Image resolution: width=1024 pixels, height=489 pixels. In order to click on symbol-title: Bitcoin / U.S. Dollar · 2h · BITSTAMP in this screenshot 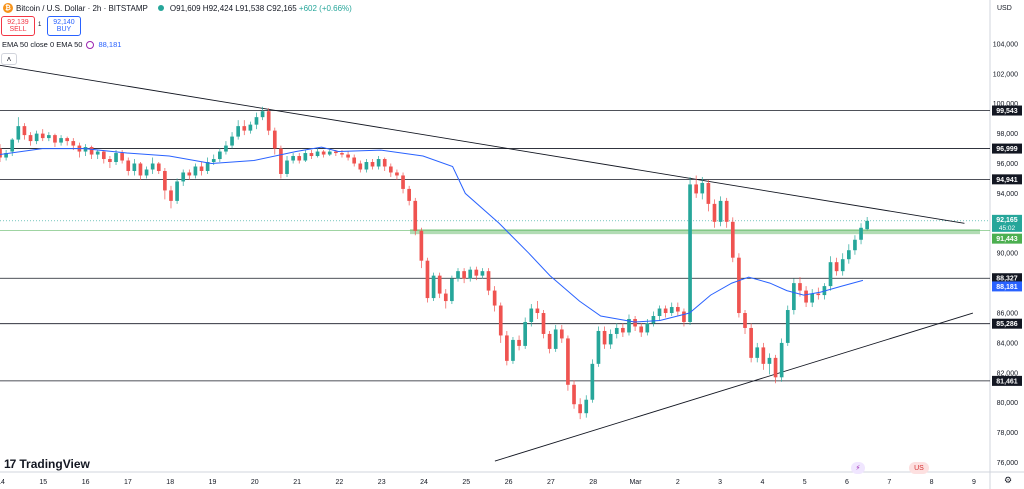, I will do `click(82, 8)`.